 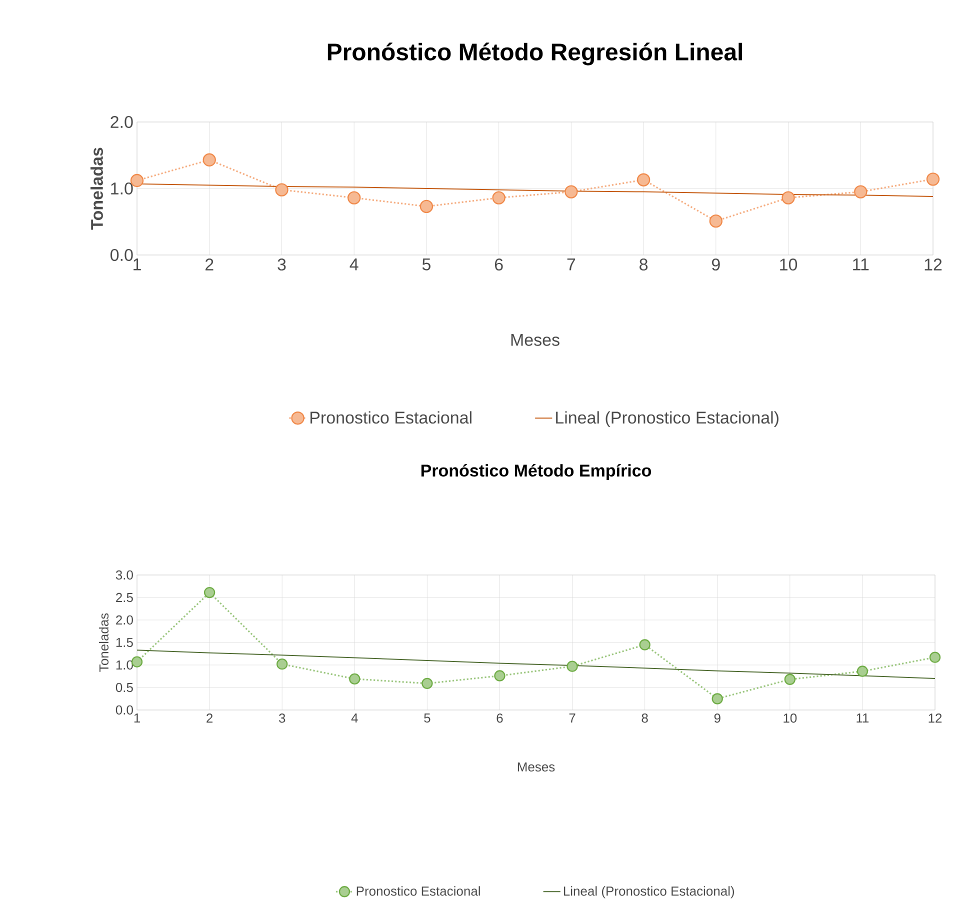 I want to click on y-tick-label: 3.0, so click(x=124, y=575).